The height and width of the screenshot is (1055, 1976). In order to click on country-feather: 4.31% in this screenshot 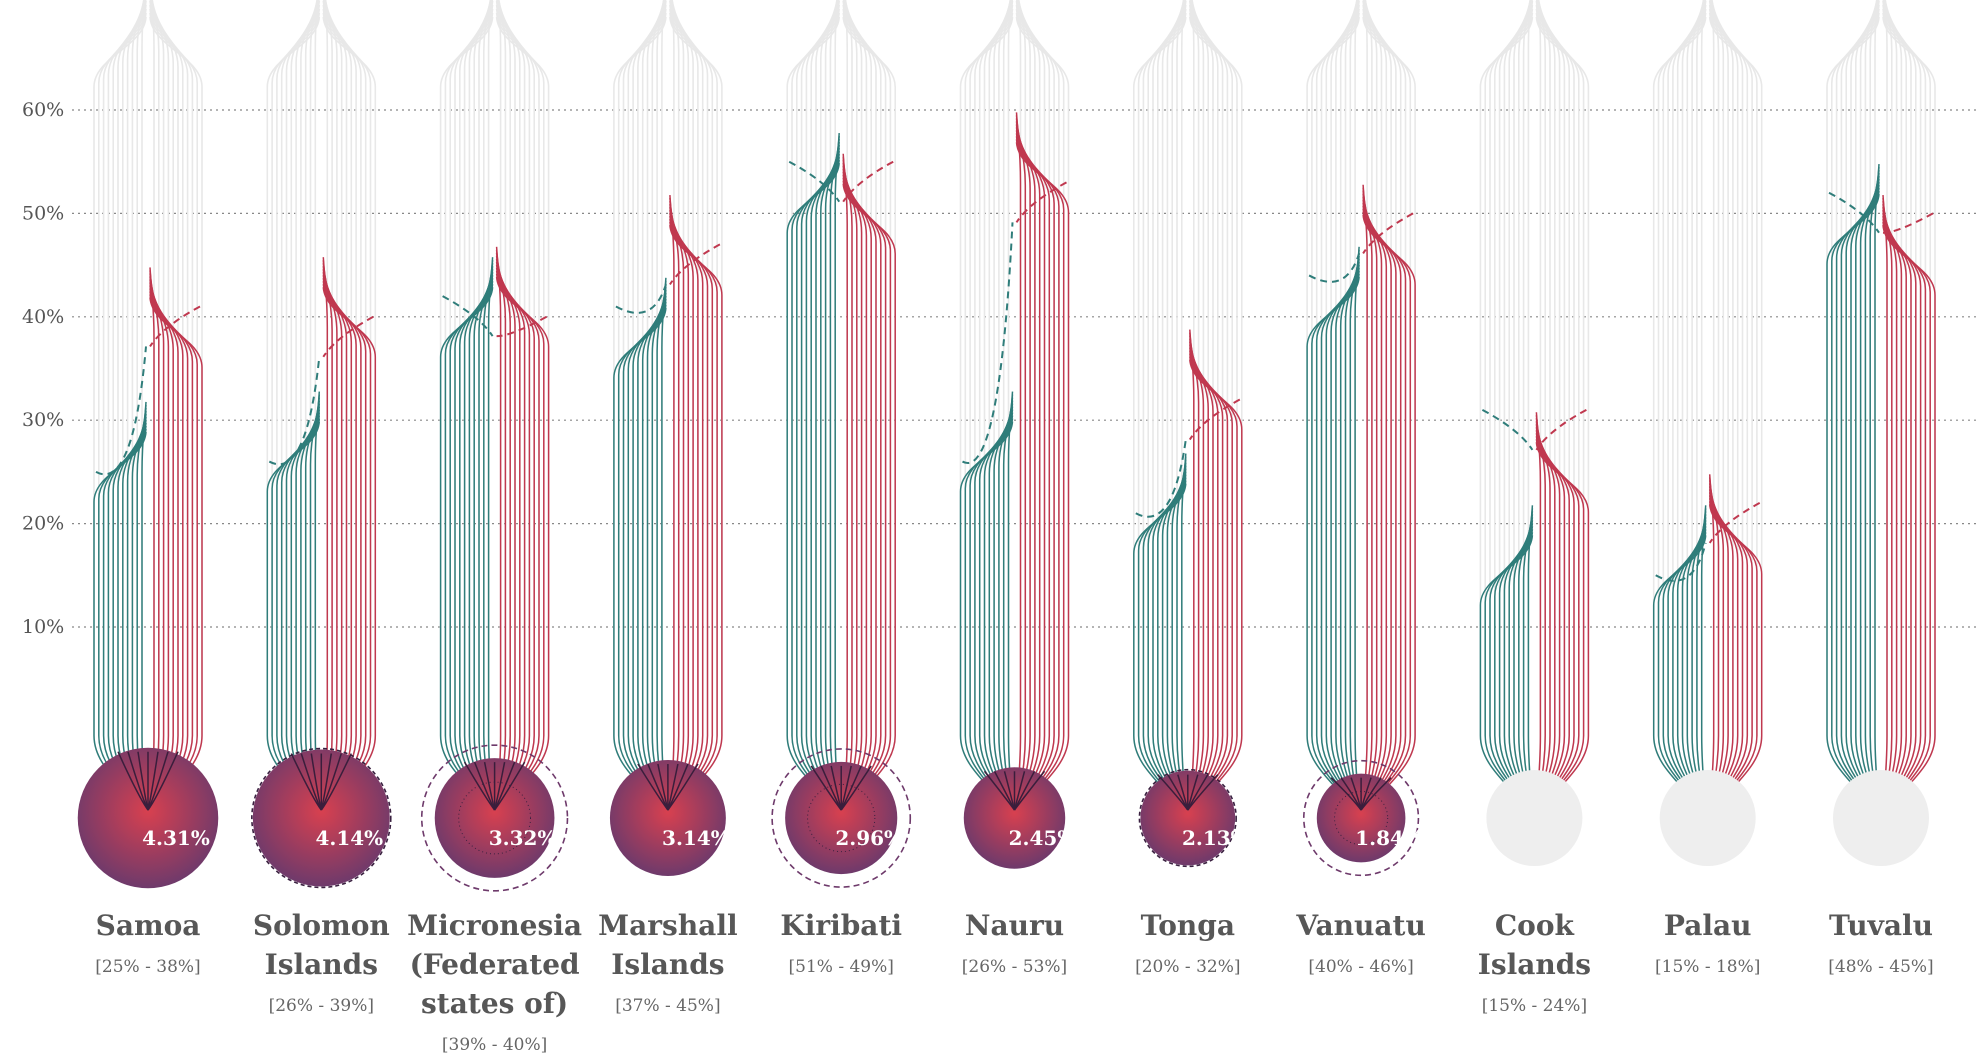, I will do `click(148, 444)`.